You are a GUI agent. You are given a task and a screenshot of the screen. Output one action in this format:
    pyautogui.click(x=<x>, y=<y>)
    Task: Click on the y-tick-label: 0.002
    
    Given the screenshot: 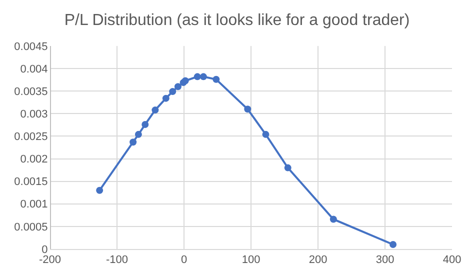 What is the action you would take?
    pyautogui.click(x=34, y=160)
    